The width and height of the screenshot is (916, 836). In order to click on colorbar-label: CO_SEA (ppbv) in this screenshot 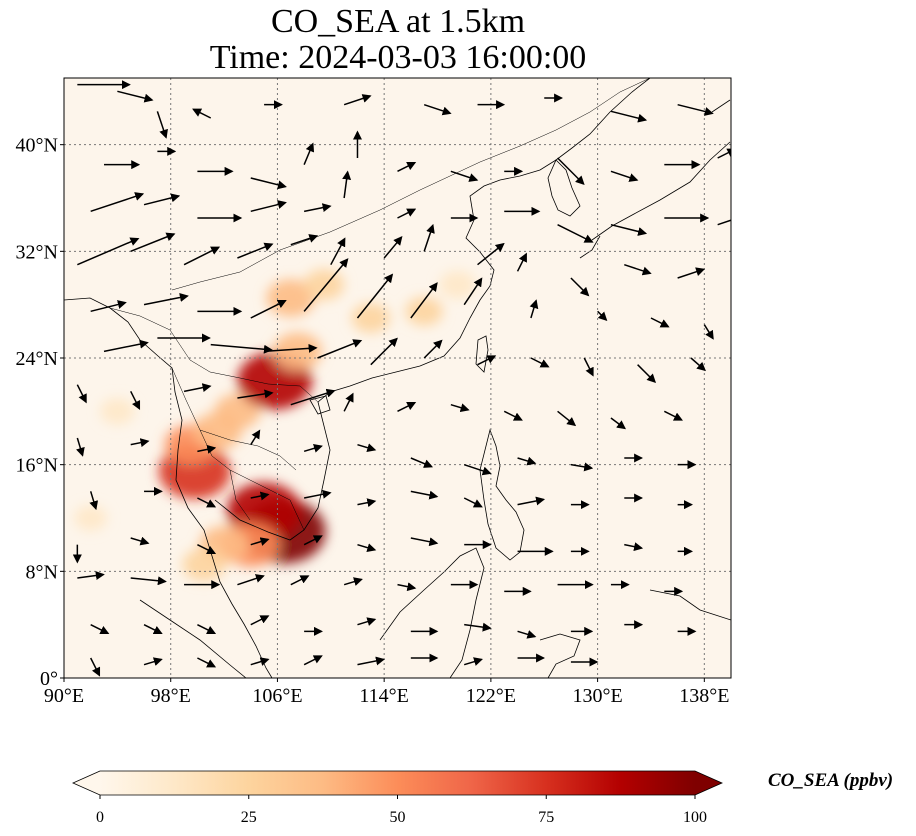, I will do `click(831, 780)`.